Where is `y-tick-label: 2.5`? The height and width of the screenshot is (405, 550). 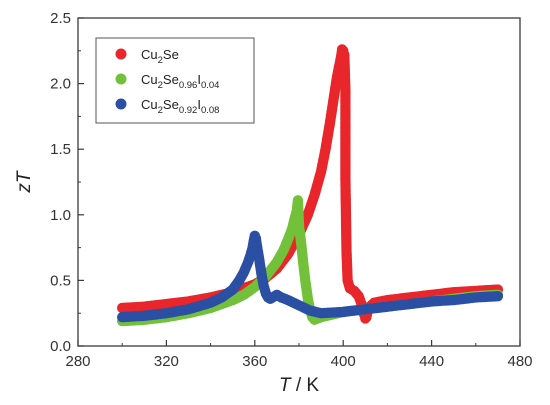 y-tick-label: 2.5 is located at coordinates (60, 18).